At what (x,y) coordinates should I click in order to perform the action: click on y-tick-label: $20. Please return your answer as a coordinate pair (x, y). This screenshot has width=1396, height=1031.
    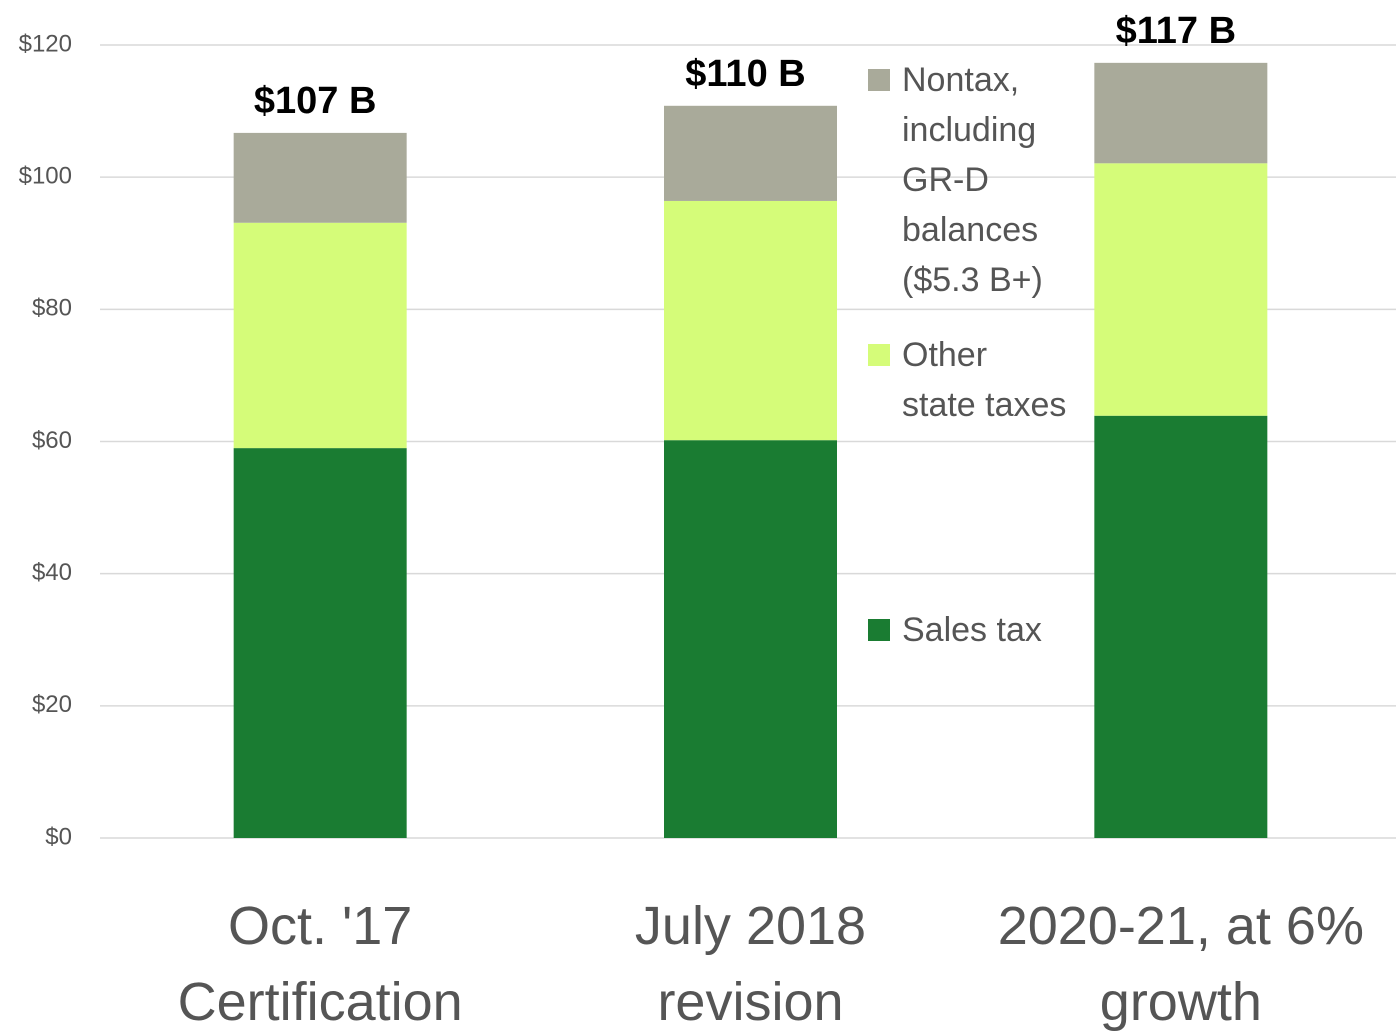
    Looking at the image, I should click on (52, 704).